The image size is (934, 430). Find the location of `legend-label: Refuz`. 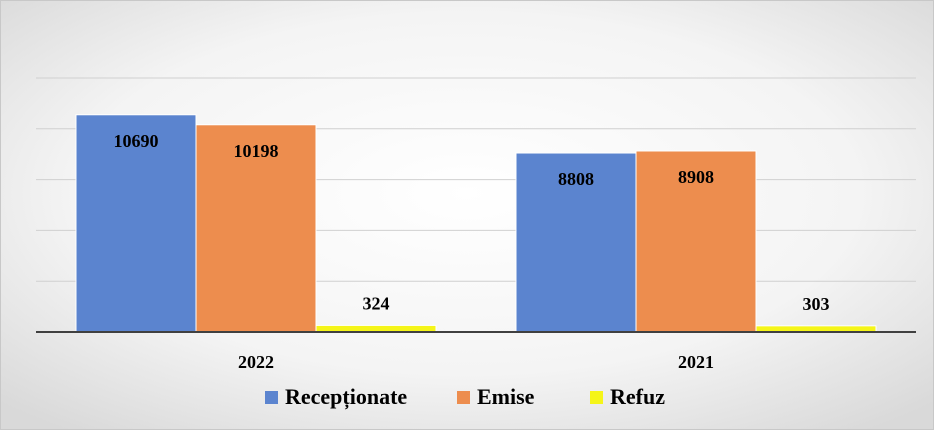

legend-label: Refuz is located at coordinates (637, 396).